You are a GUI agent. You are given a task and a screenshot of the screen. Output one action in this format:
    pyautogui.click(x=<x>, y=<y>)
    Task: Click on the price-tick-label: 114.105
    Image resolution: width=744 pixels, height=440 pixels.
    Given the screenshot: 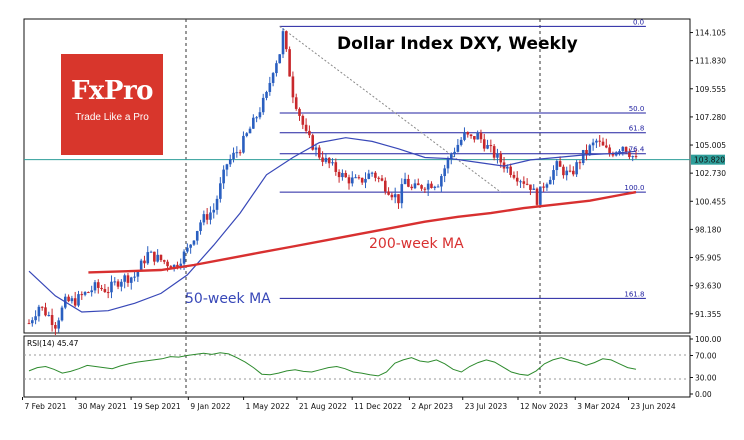 What is the action you would take?
    pyautogui.click(x=710, y=33)
    